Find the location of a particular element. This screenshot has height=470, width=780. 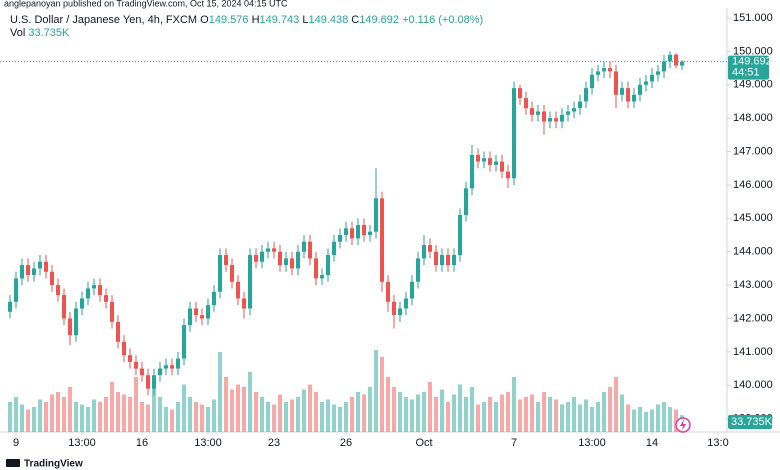

y-tick-label: 149.000 is located at coordinates (753, 85).